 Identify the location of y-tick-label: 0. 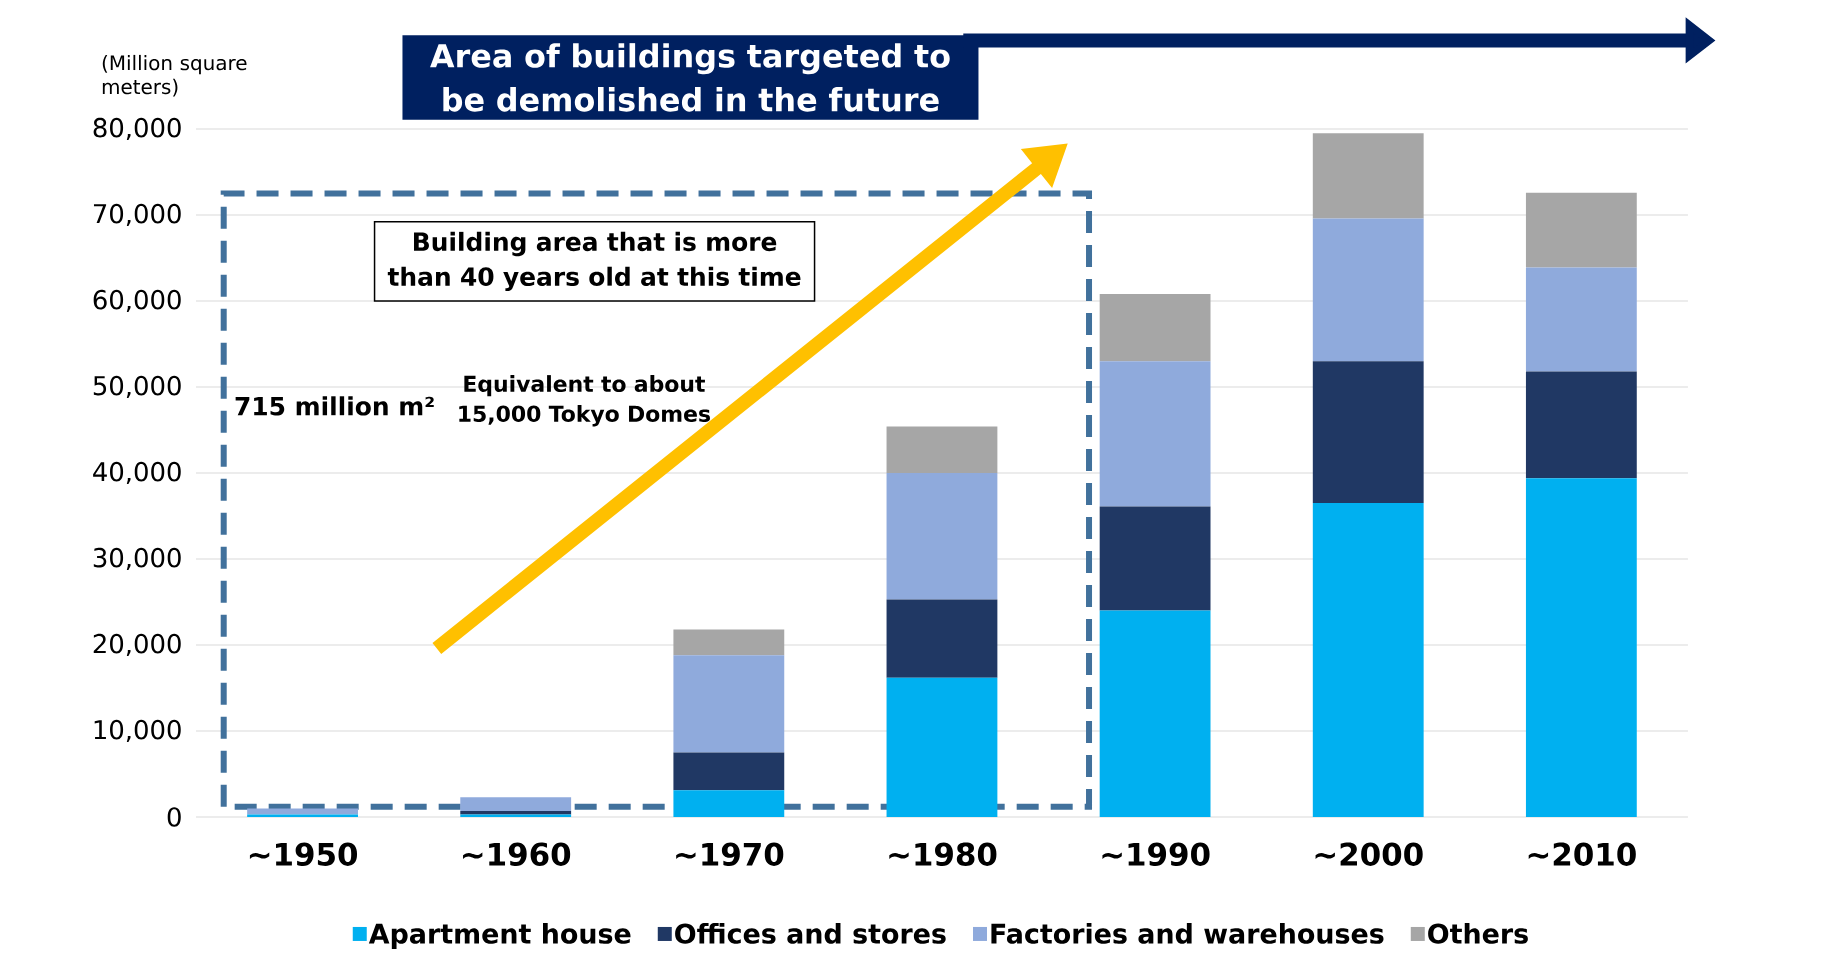
(174, 817).